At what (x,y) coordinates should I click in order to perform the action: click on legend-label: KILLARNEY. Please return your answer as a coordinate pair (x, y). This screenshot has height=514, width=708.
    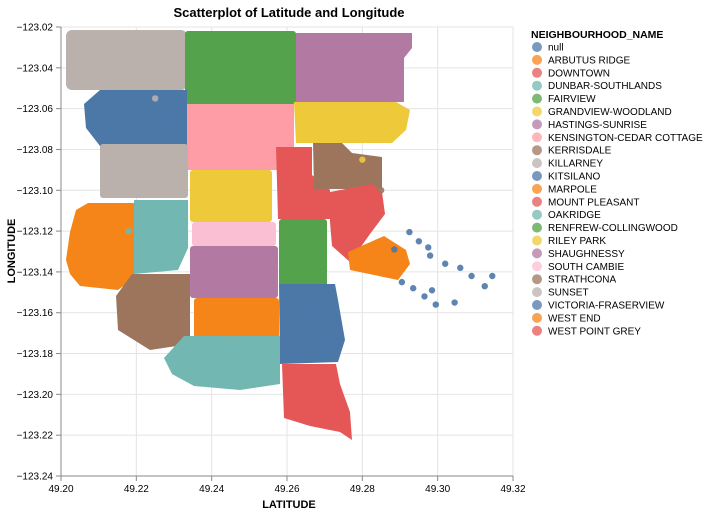
    Looking at the image, I should click on (575, 164).